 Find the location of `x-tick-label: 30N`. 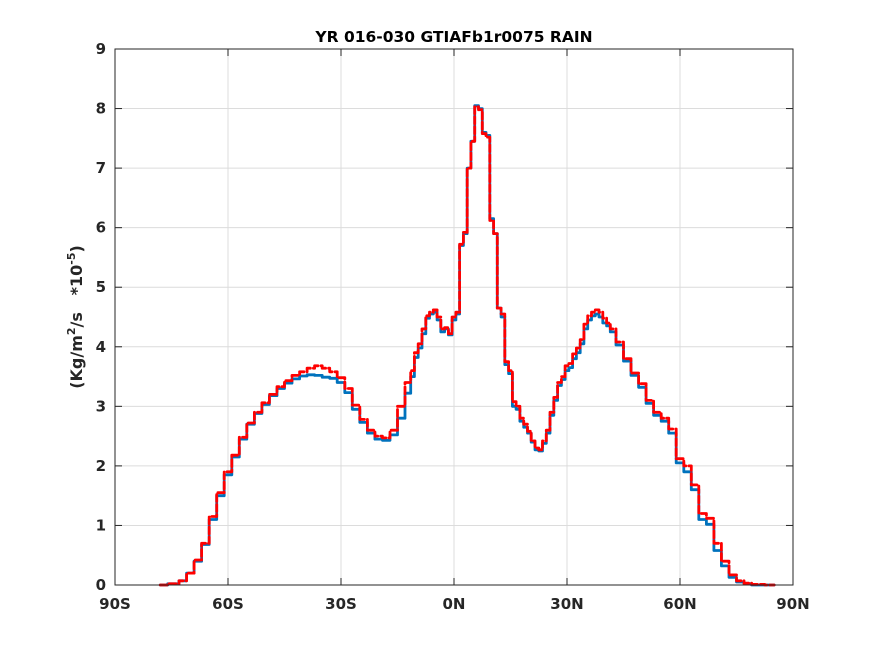

x-tick-label: 30N is located at coordinates (566, 604).